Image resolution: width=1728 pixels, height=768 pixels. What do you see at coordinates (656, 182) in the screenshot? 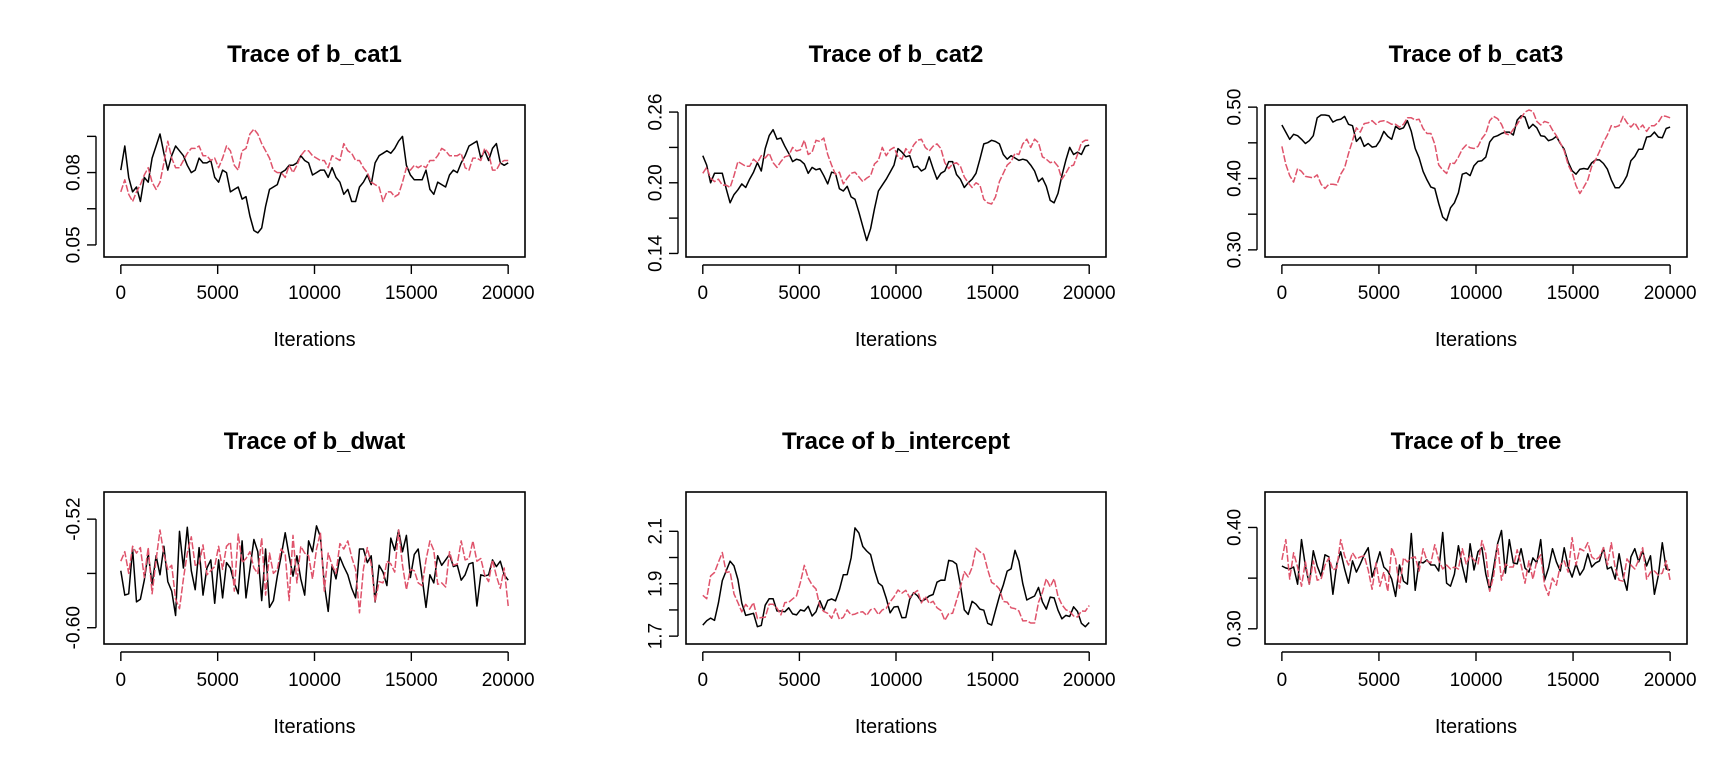
I see `y-tick-label: 0.20` at bounding box center [656, 182].